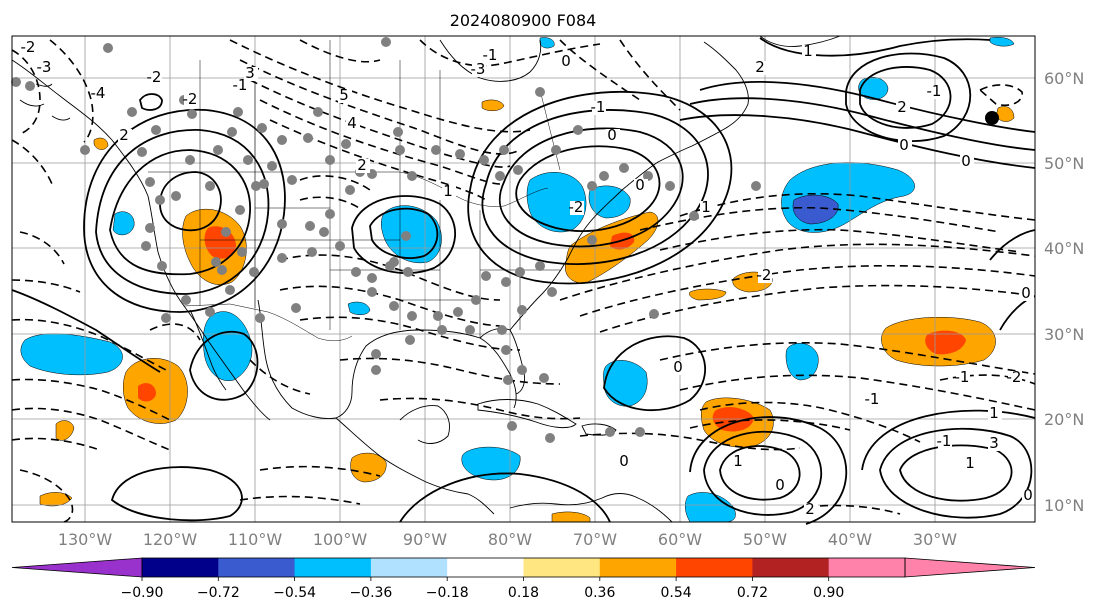 Image resolution: width=1105 pixels, height=615 pixels. What do you see at coordinates (65, 430) in the screenshot?
I see `fill-orange-pacific-small` at bounding box center [65, 430].